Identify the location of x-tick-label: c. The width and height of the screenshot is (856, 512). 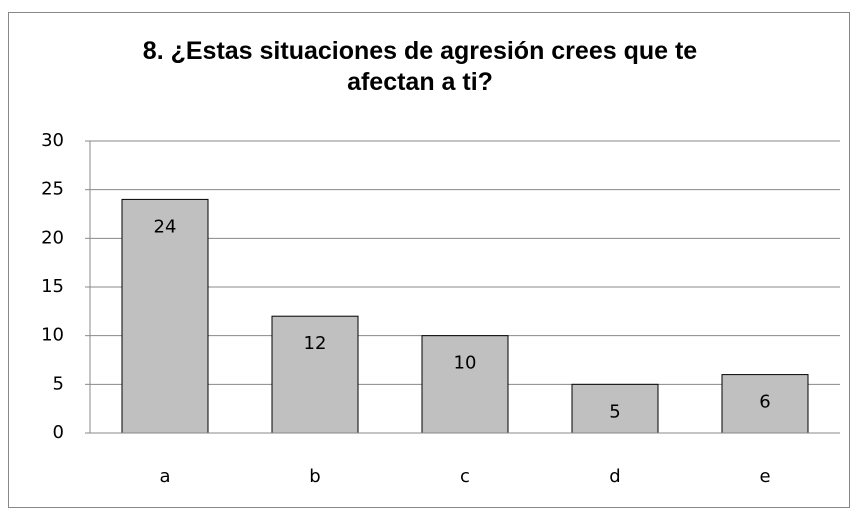
(465, 476).